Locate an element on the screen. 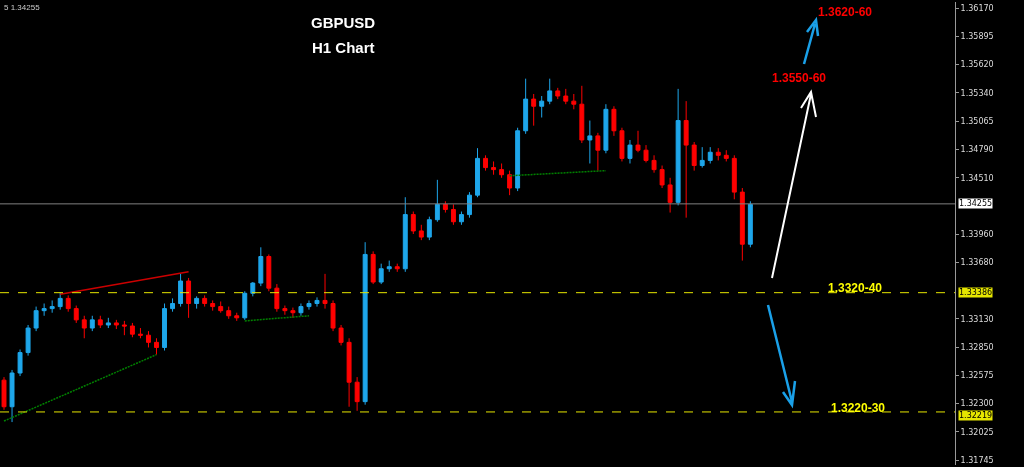 The width and height of the screenshot is (1024, 467). y-tick-label: 1.35340 is located at coordinates (977, 93).